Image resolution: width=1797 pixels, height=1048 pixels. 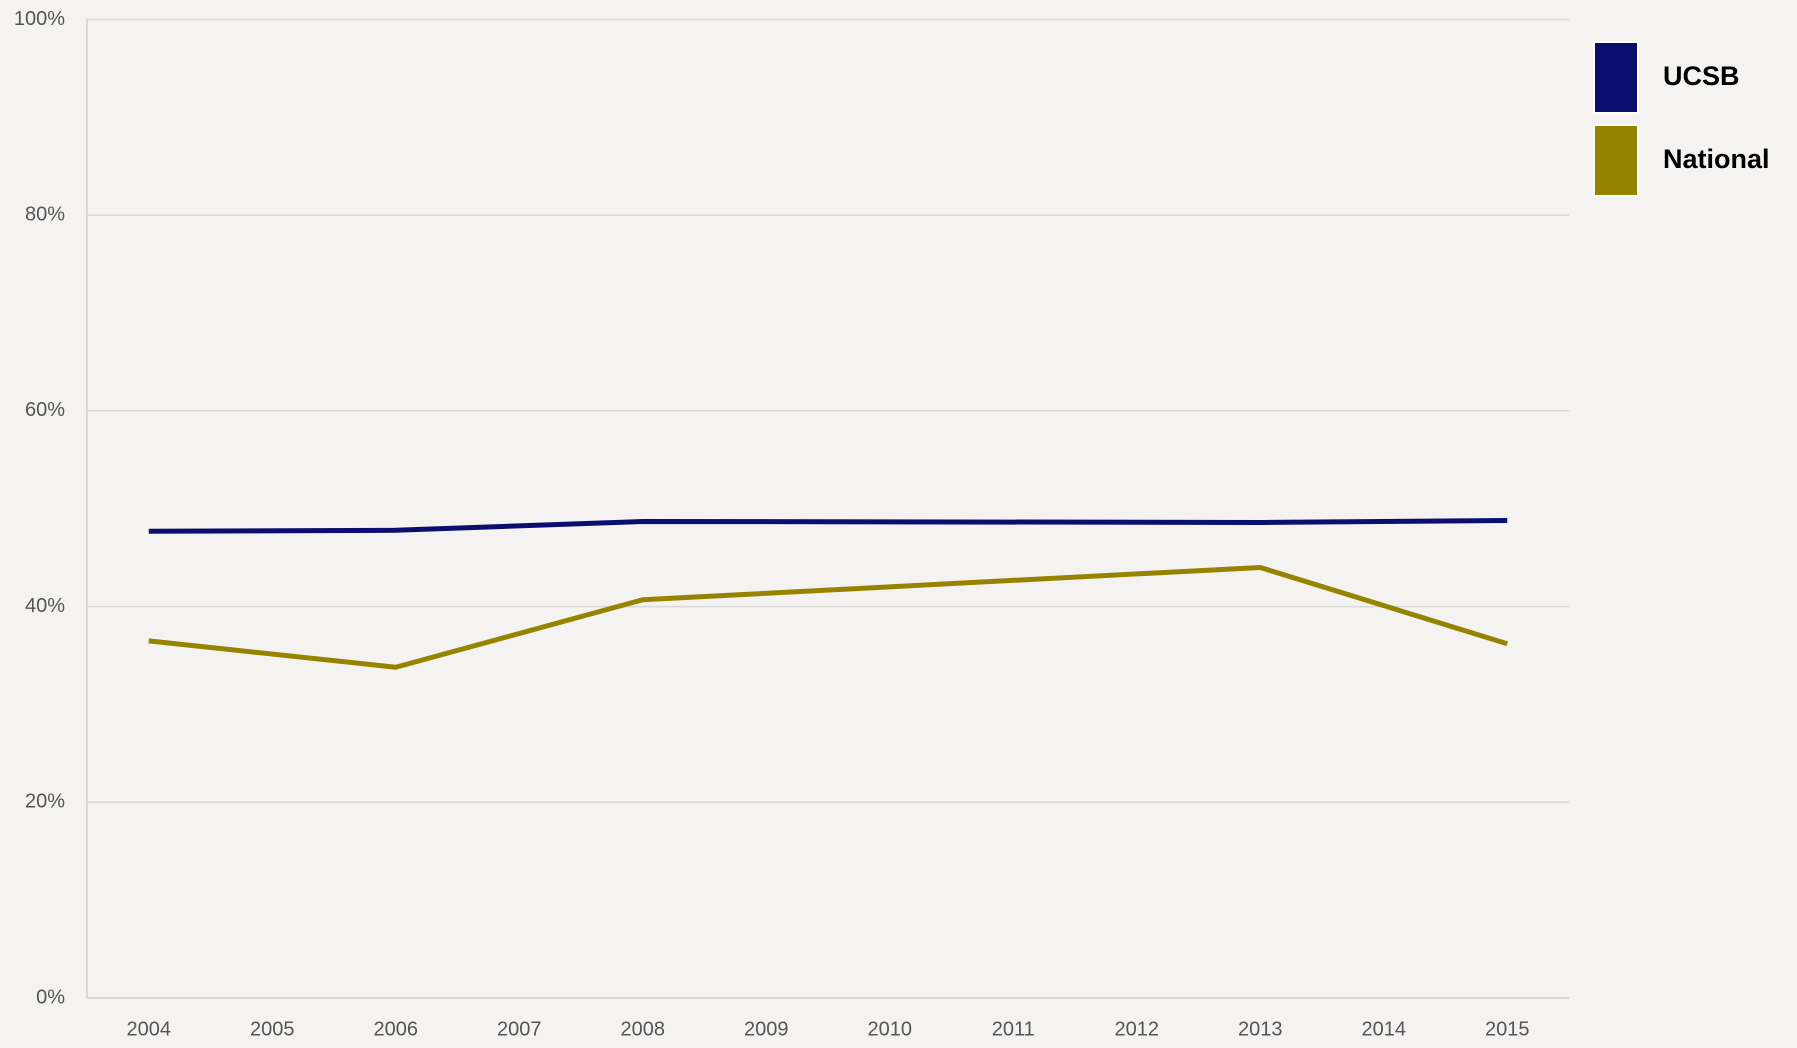 What do you see at coordinates (1507, 1029) in the screenshot?
I see `x-tick-label: 2015` at bounding box center [1507, 1029].